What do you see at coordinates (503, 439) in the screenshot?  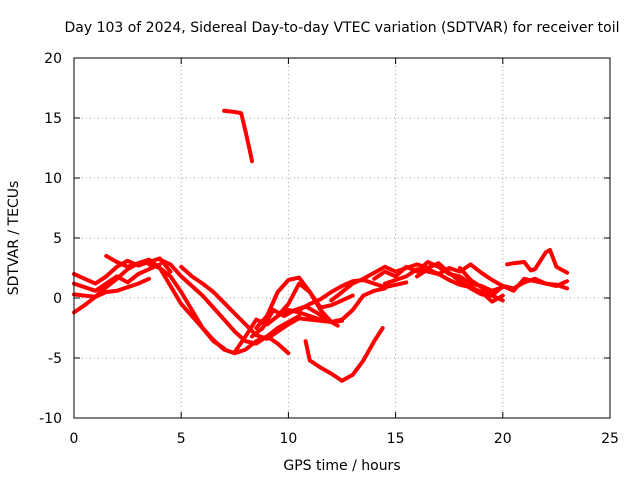 I see `x-tick-label: 20` at bounding box center [503, 439].